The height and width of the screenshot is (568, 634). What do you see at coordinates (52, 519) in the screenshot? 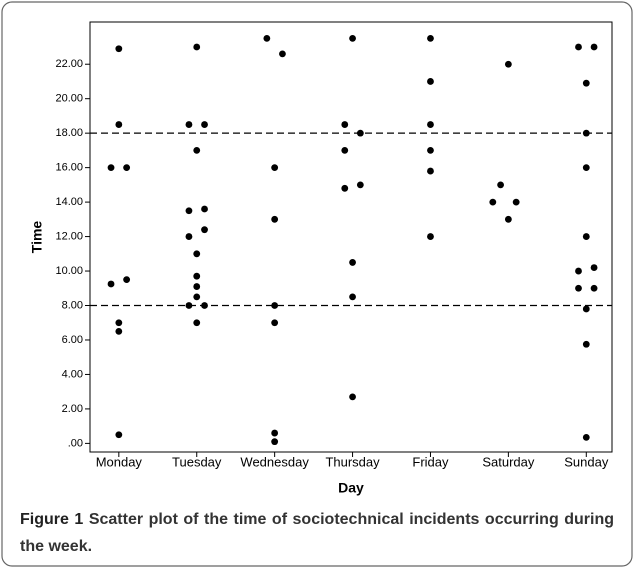
I see `caption-label: Figure 1` at bounding box center [52, 519].